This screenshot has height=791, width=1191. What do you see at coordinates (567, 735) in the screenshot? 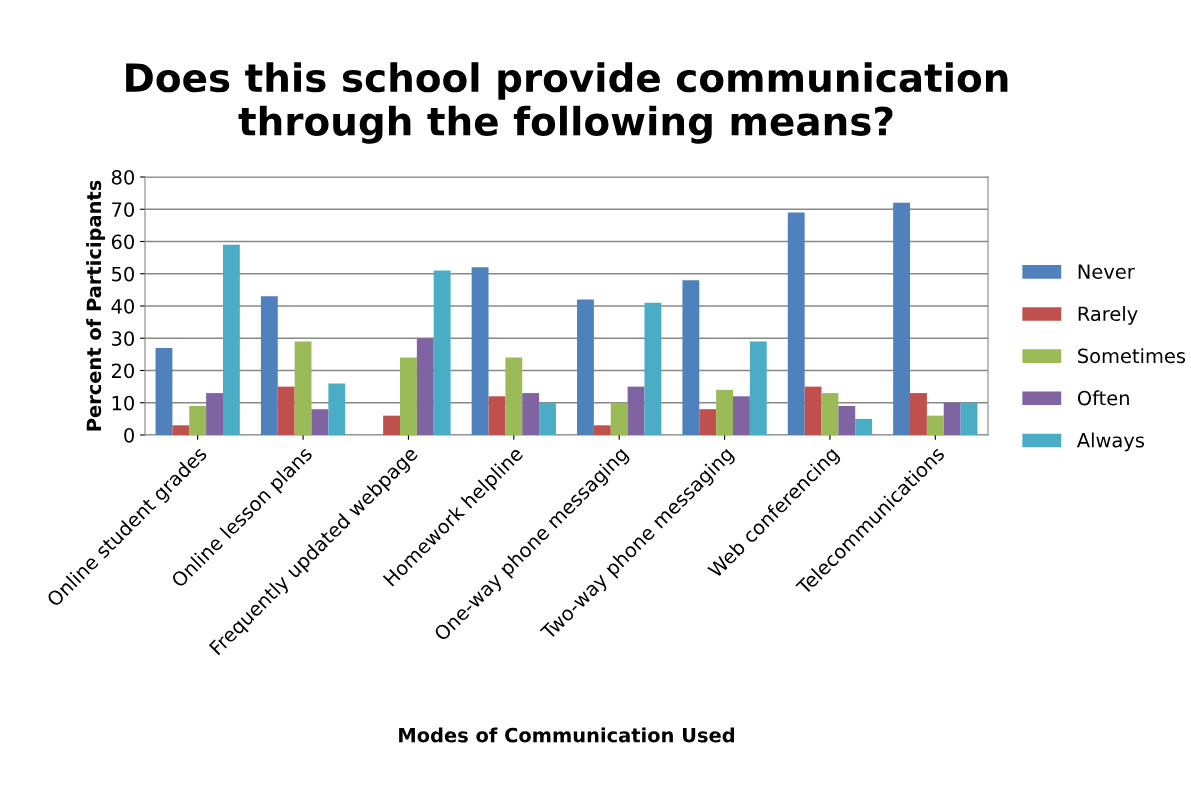
I see `x-axis-title: Modes of Communication Used` at bounding box center [567, 735].